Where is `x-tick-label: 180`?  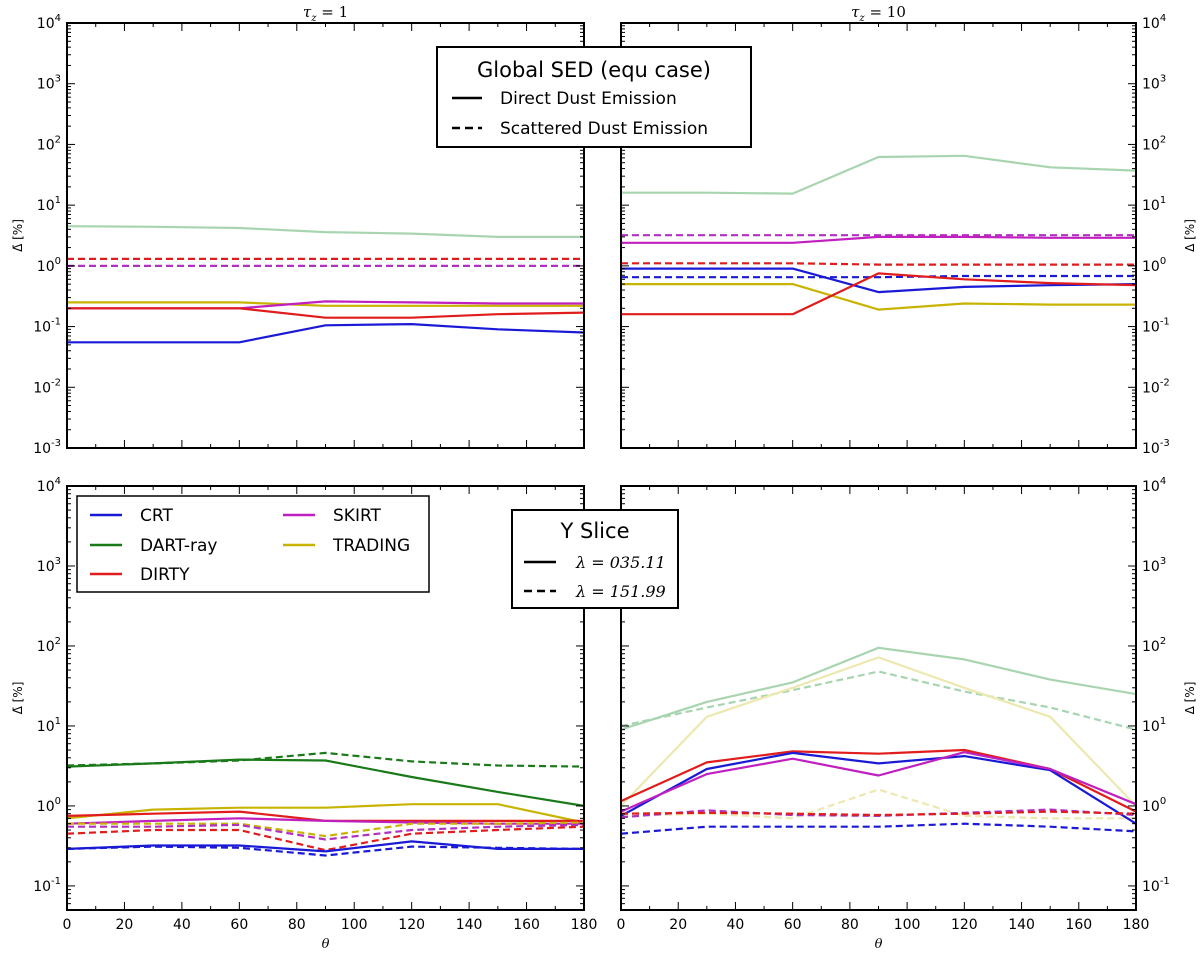
x-tick-label: 180 is located at coordinates (1136, 925).